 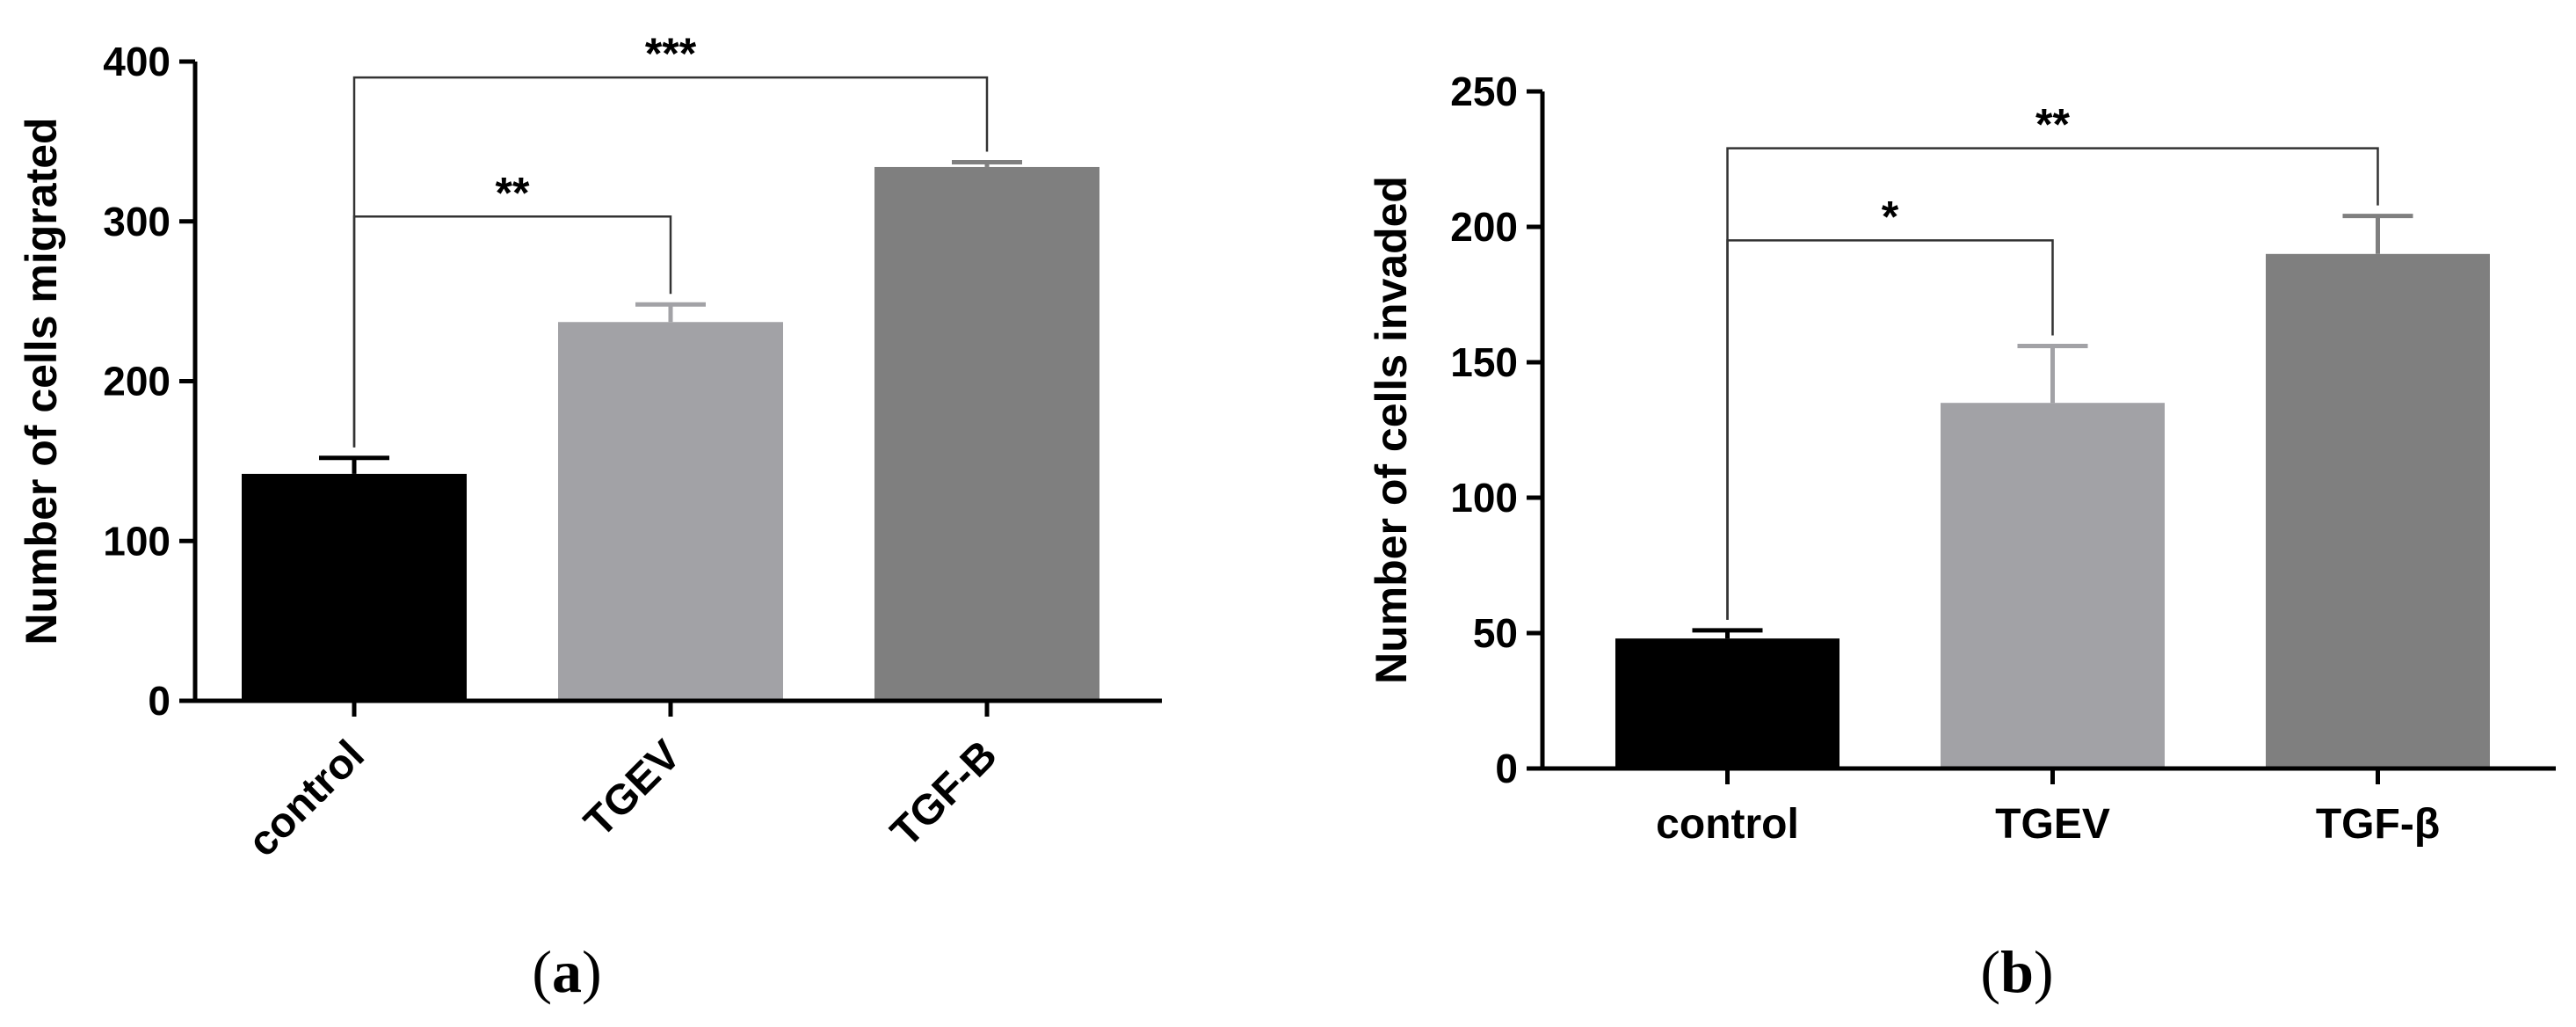 What do you see at coordinates (2016, 972) in the screenshot?
I see `panel-label: (b)` at bounding box center [2016, 972].